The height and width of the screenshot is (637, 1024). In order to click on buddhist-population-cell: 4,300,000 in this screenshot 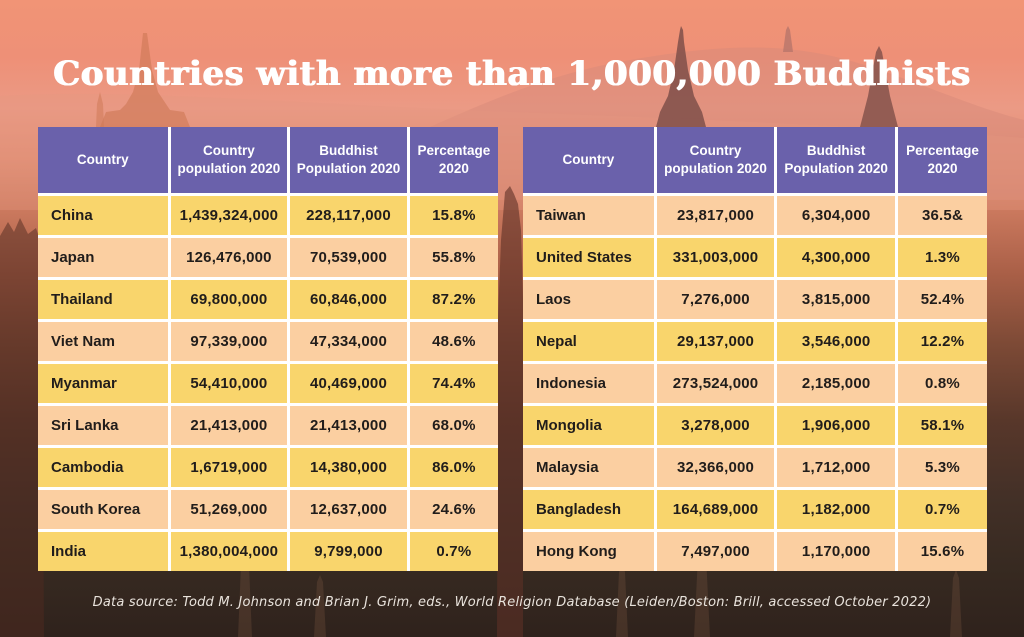, I will do `click(836, 257)`.